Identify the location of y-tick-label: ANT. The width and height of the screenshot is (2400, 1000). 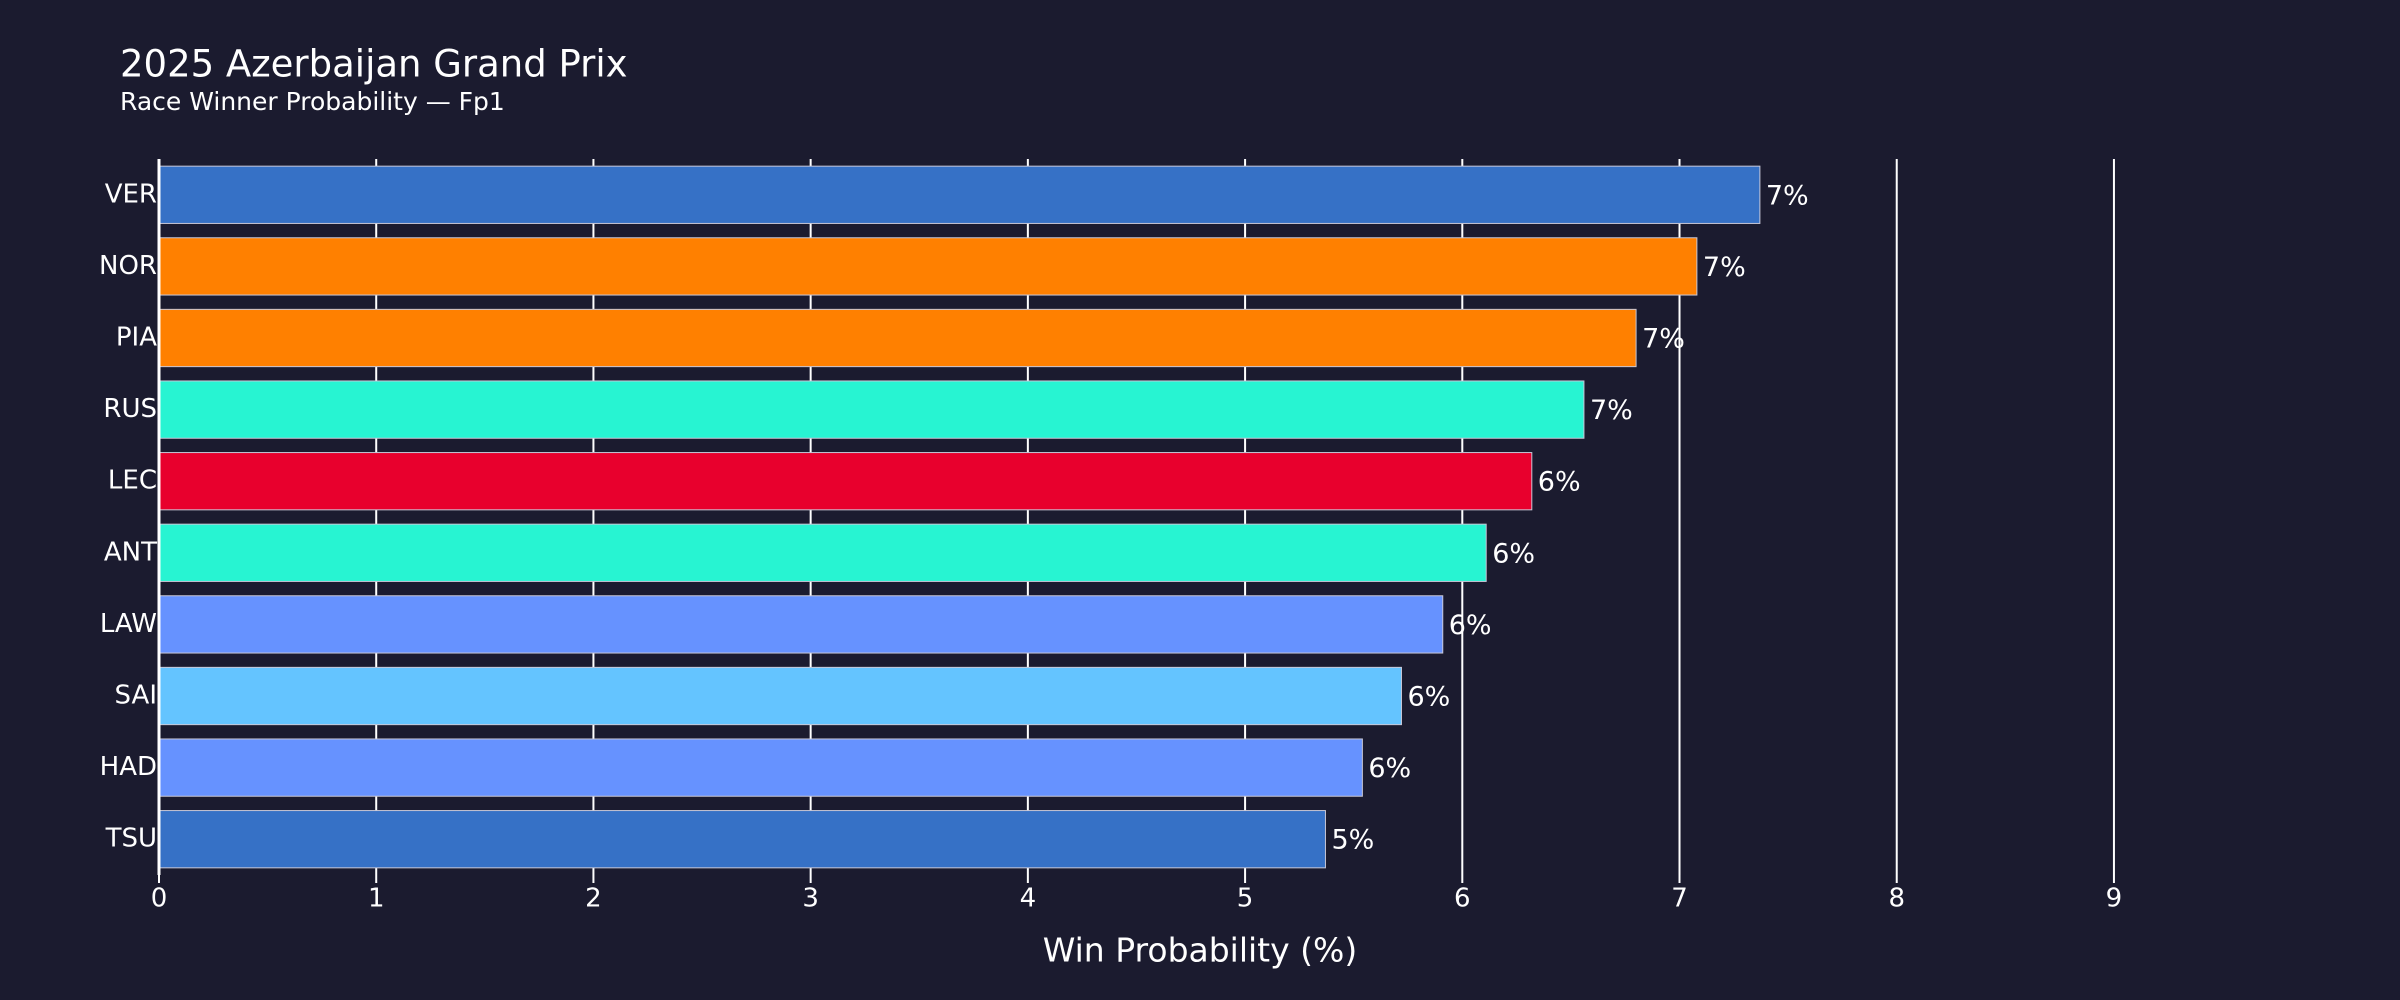
(130, 552).